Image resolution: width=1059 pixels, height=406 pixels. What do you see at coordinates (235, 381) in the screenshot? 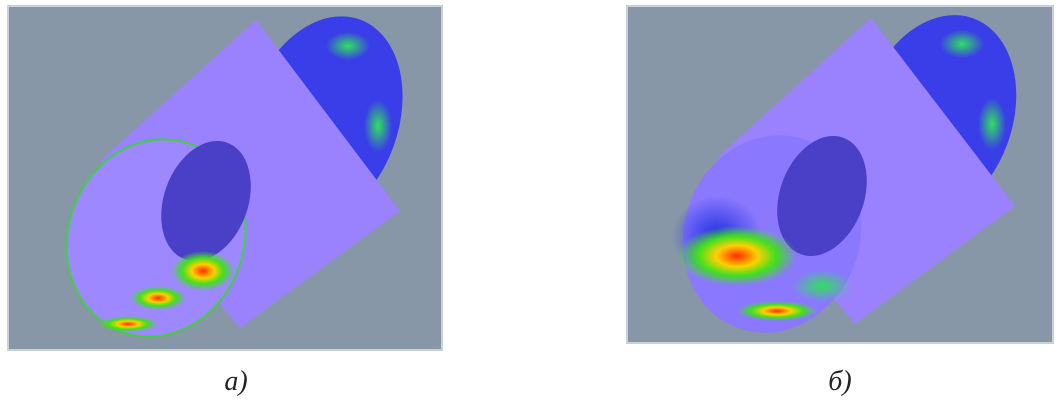
I see `panel-label: а)` at bounding box center [235, 381].